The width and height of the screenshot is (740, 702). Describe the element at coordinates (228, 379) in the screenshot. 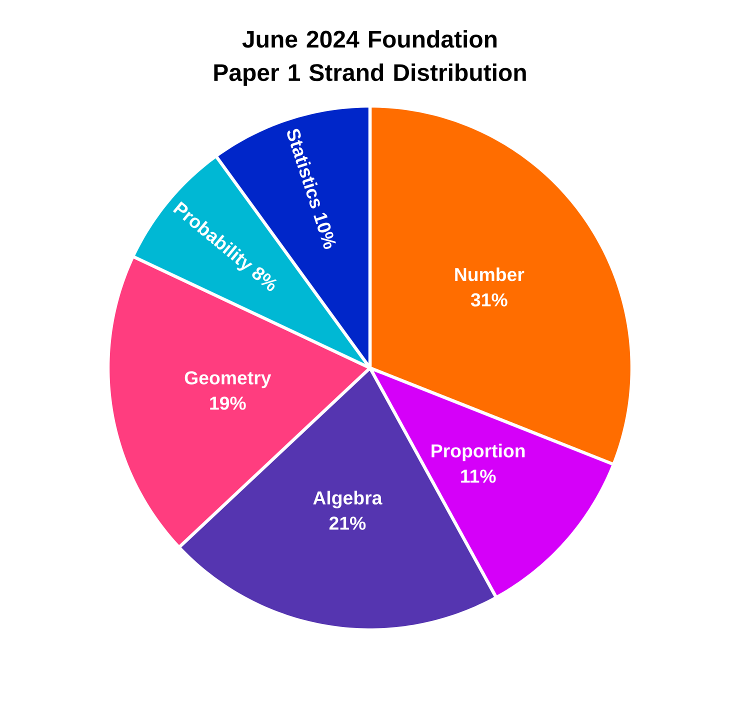

I see `slice-label: Geometry` at that location.